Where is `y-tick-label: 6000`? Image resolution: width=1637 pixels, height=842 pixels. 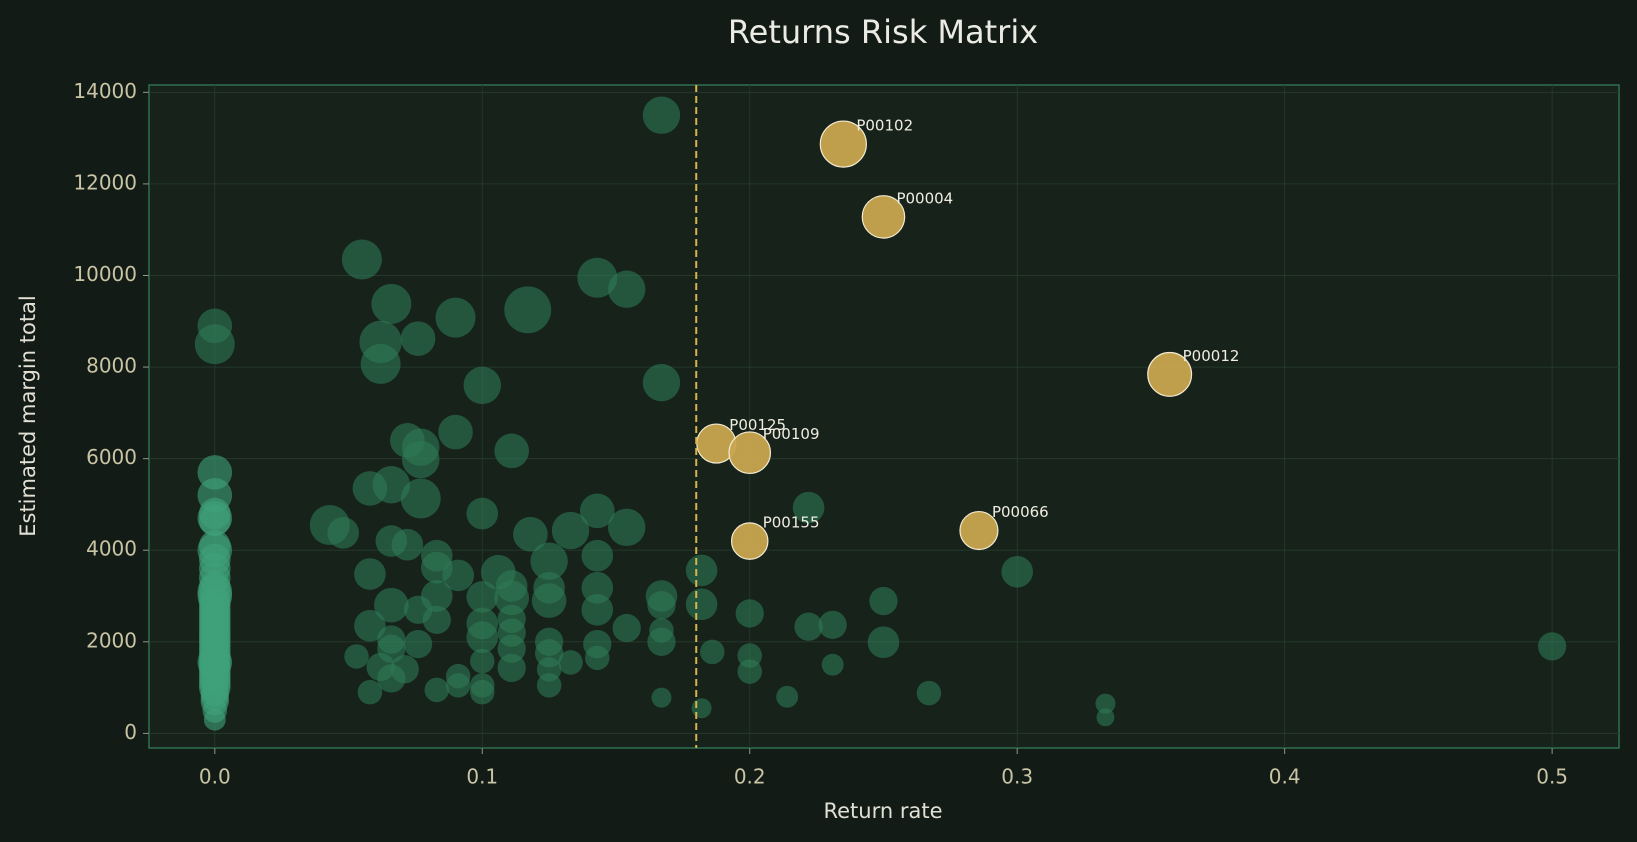 y-tick-label: 6000 is located at coordinates (111, 457).